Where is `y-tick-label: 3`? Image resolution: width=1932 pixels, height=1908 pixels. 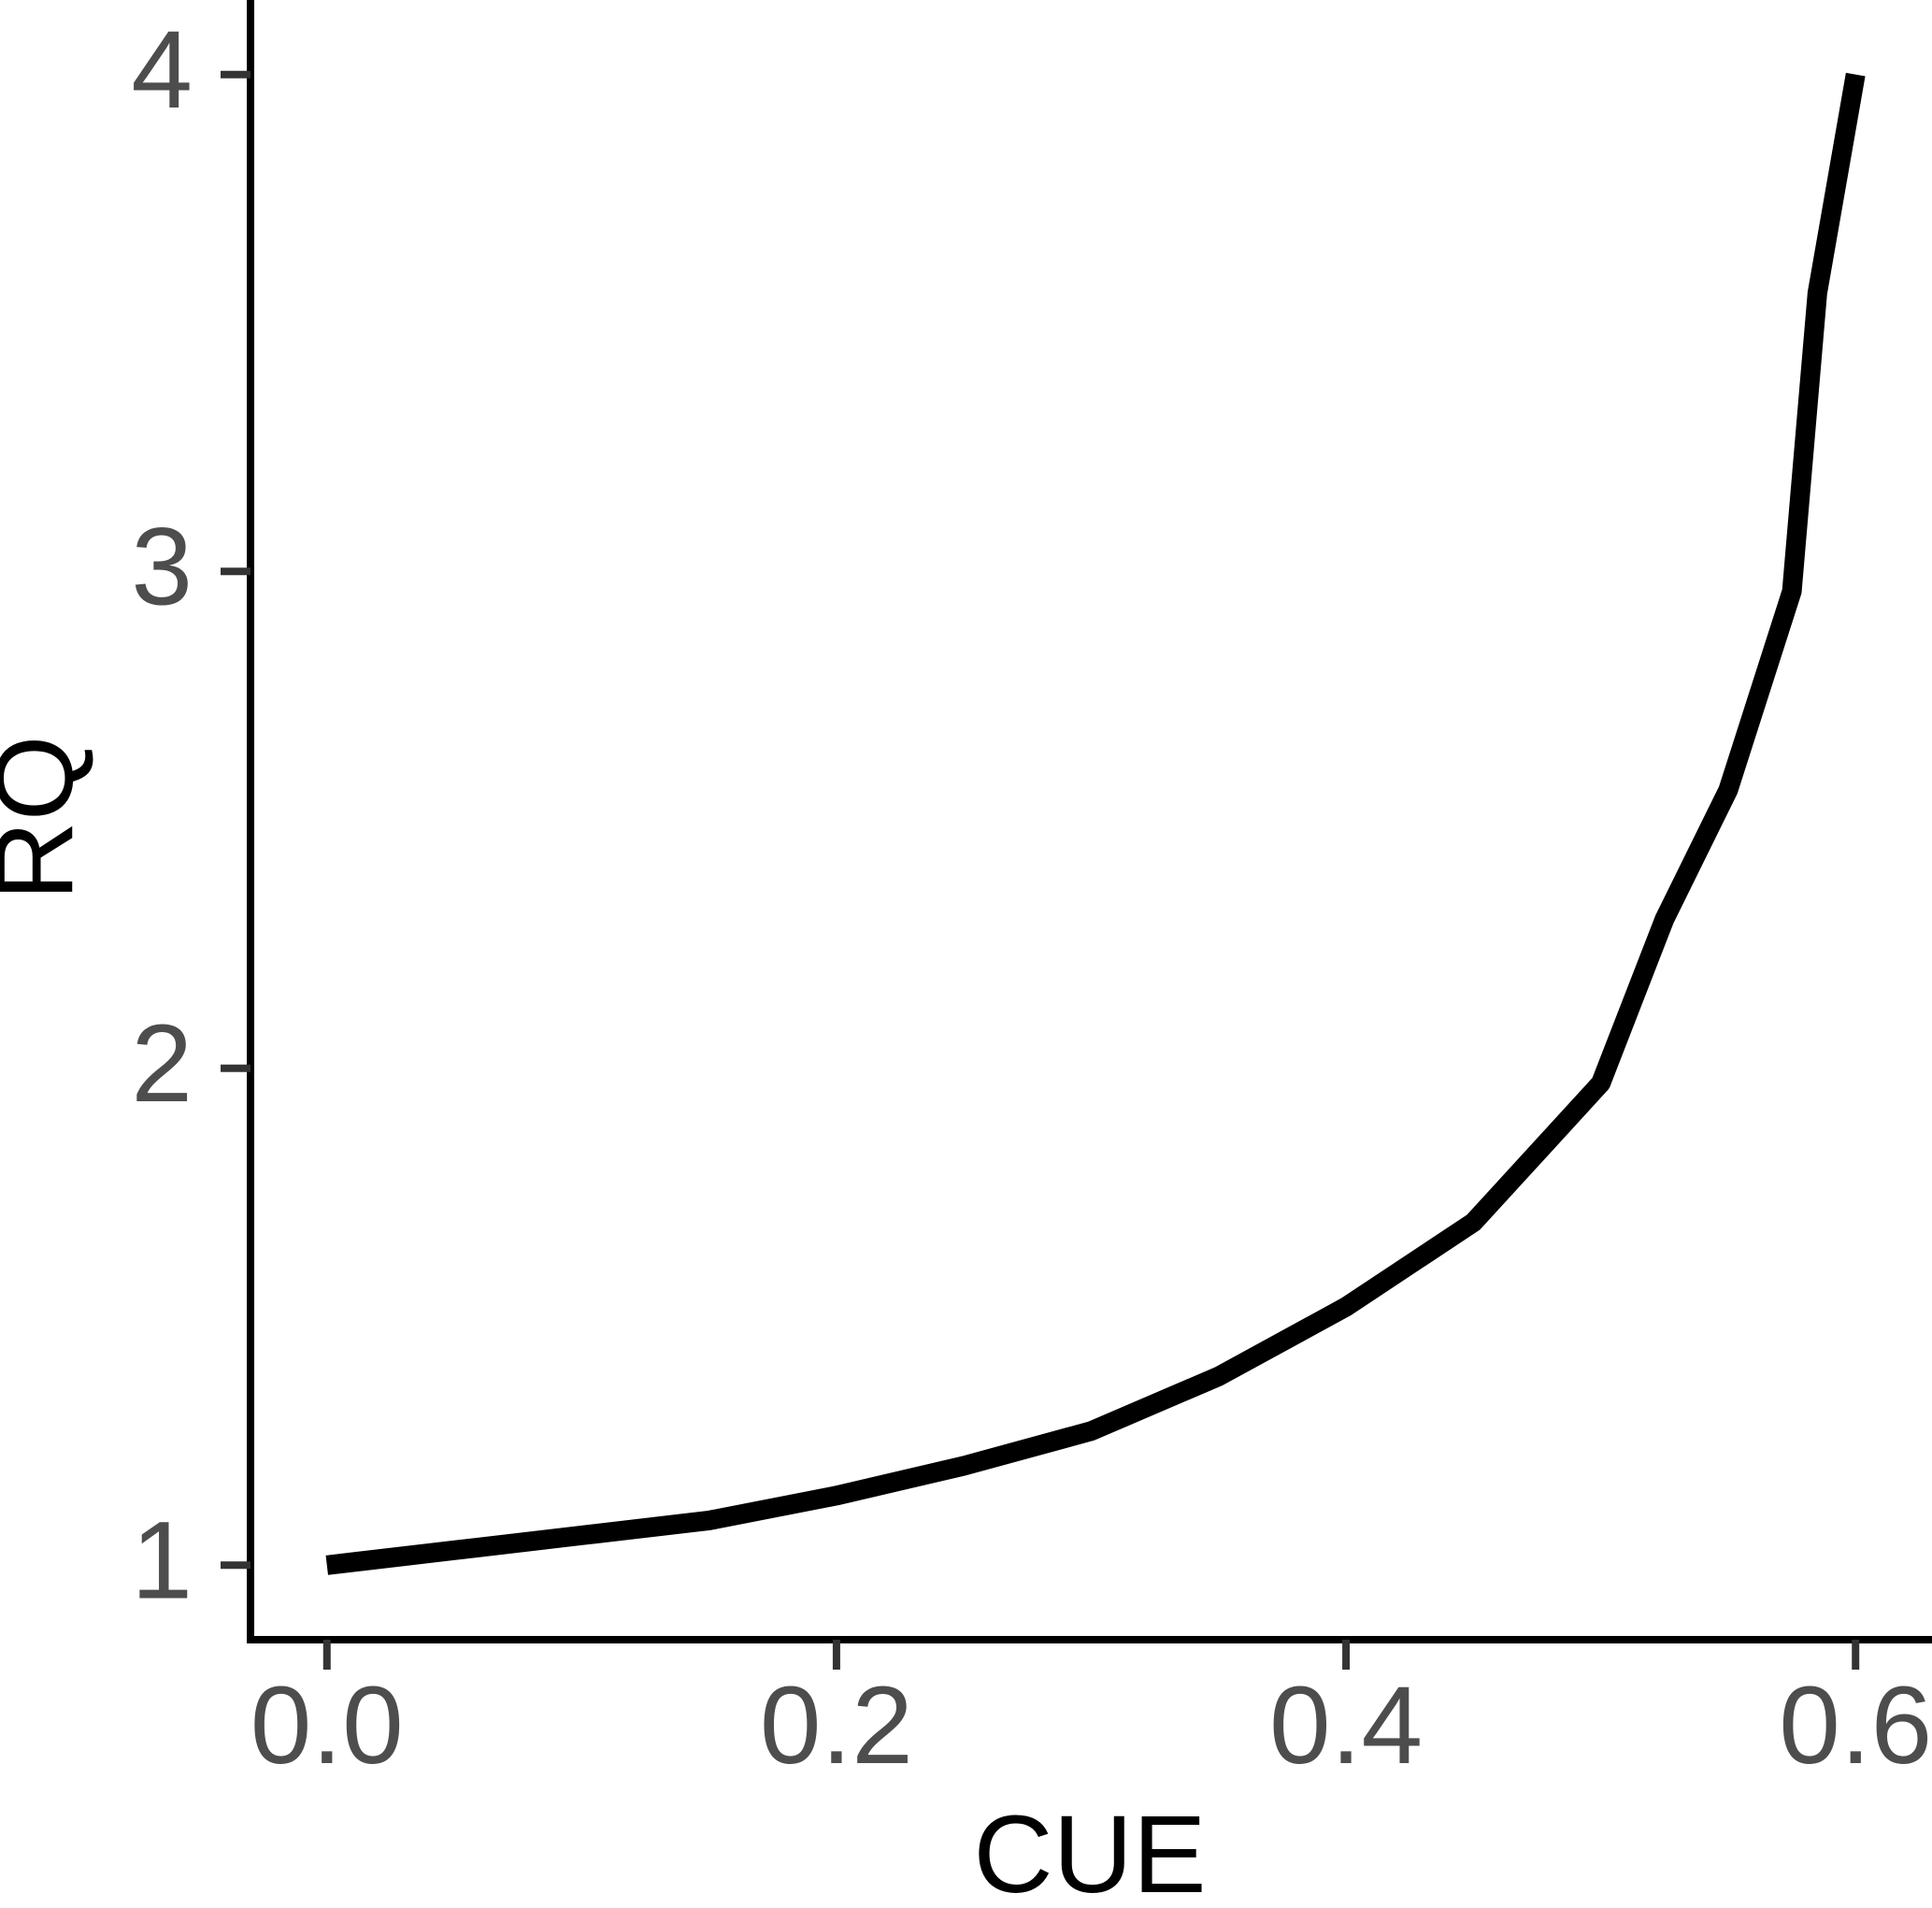
y-tick-label: 3 is located at coordinates (162, 566).